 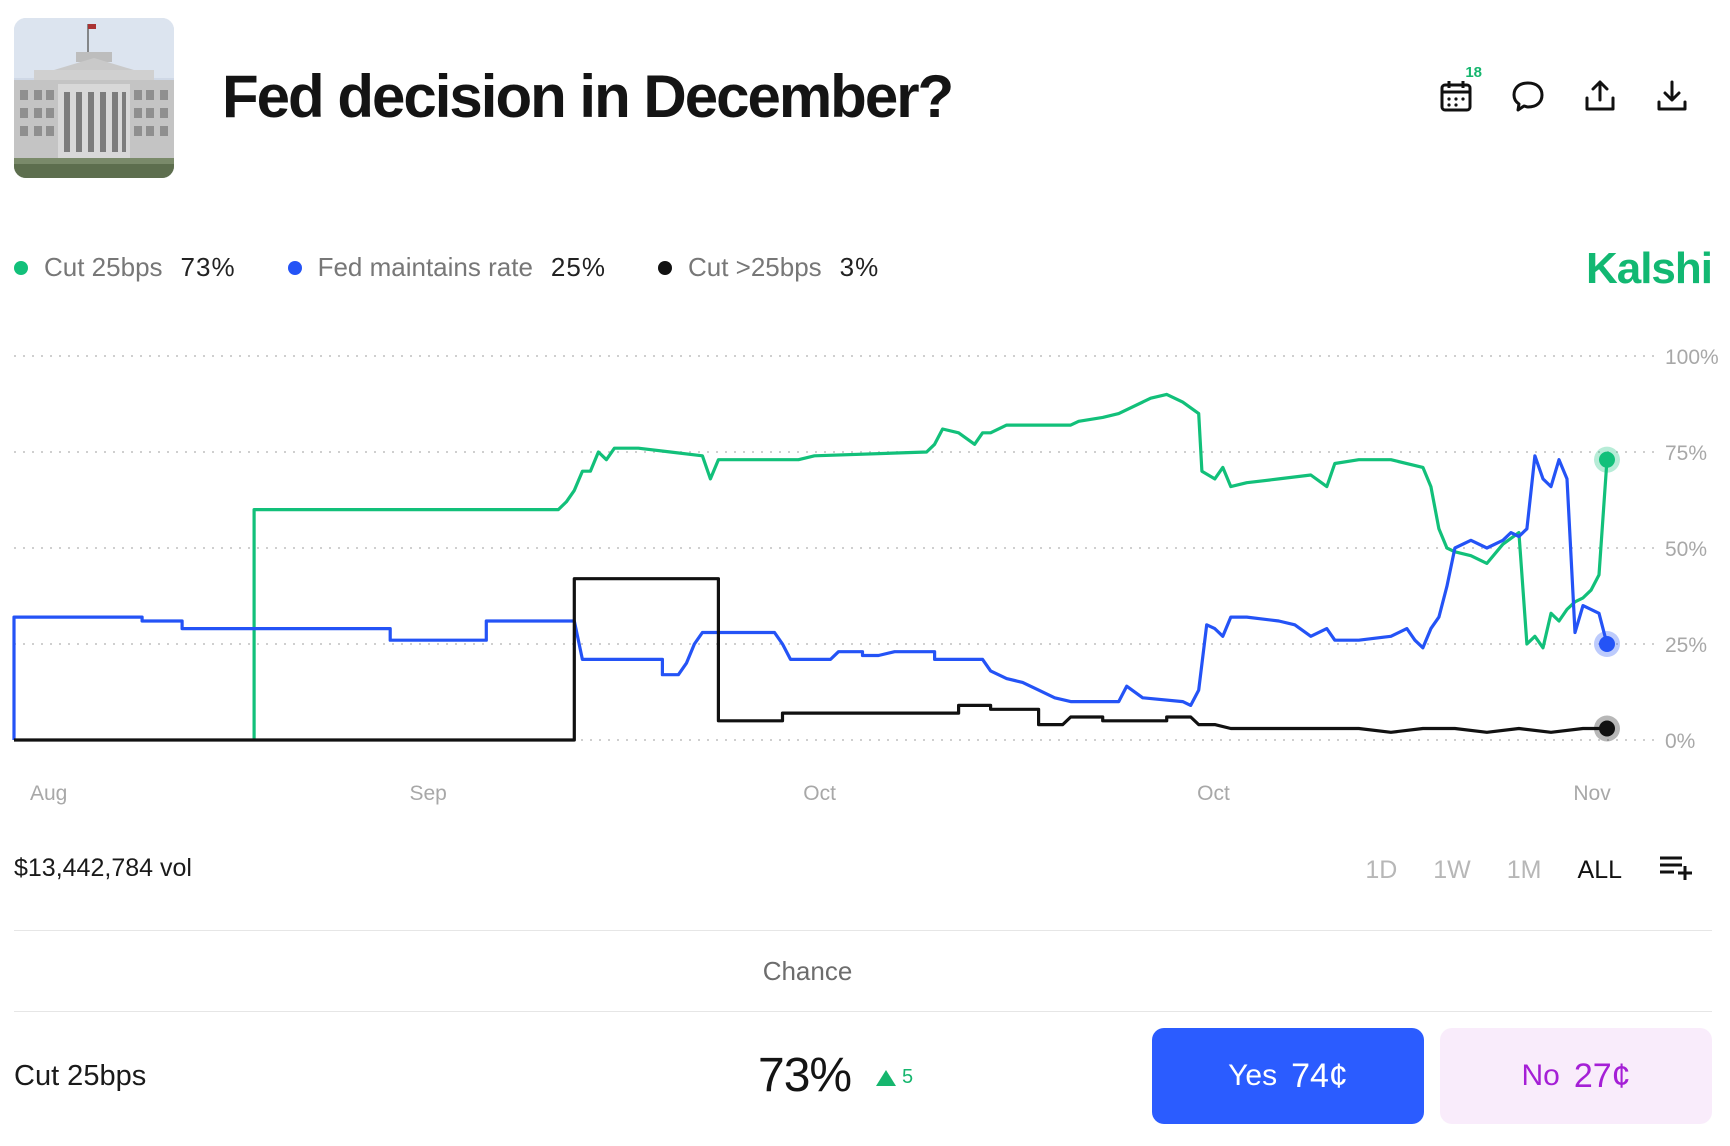 I want to click on range-1d: 1D, so click(x=1381, y=870).